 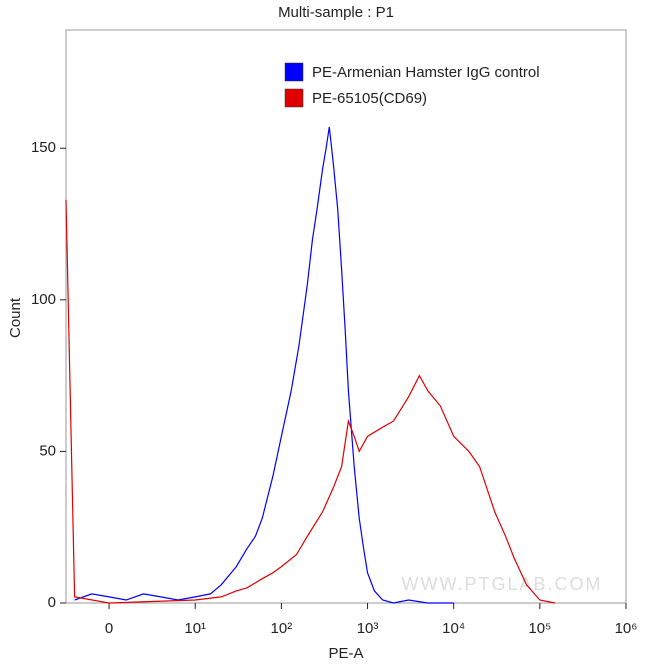 What do you see at coordinates (426, 72) in the screenshot?
I see `legend-label: PE-Armenian Hamster IgG control` at bounding box center [426, 72].